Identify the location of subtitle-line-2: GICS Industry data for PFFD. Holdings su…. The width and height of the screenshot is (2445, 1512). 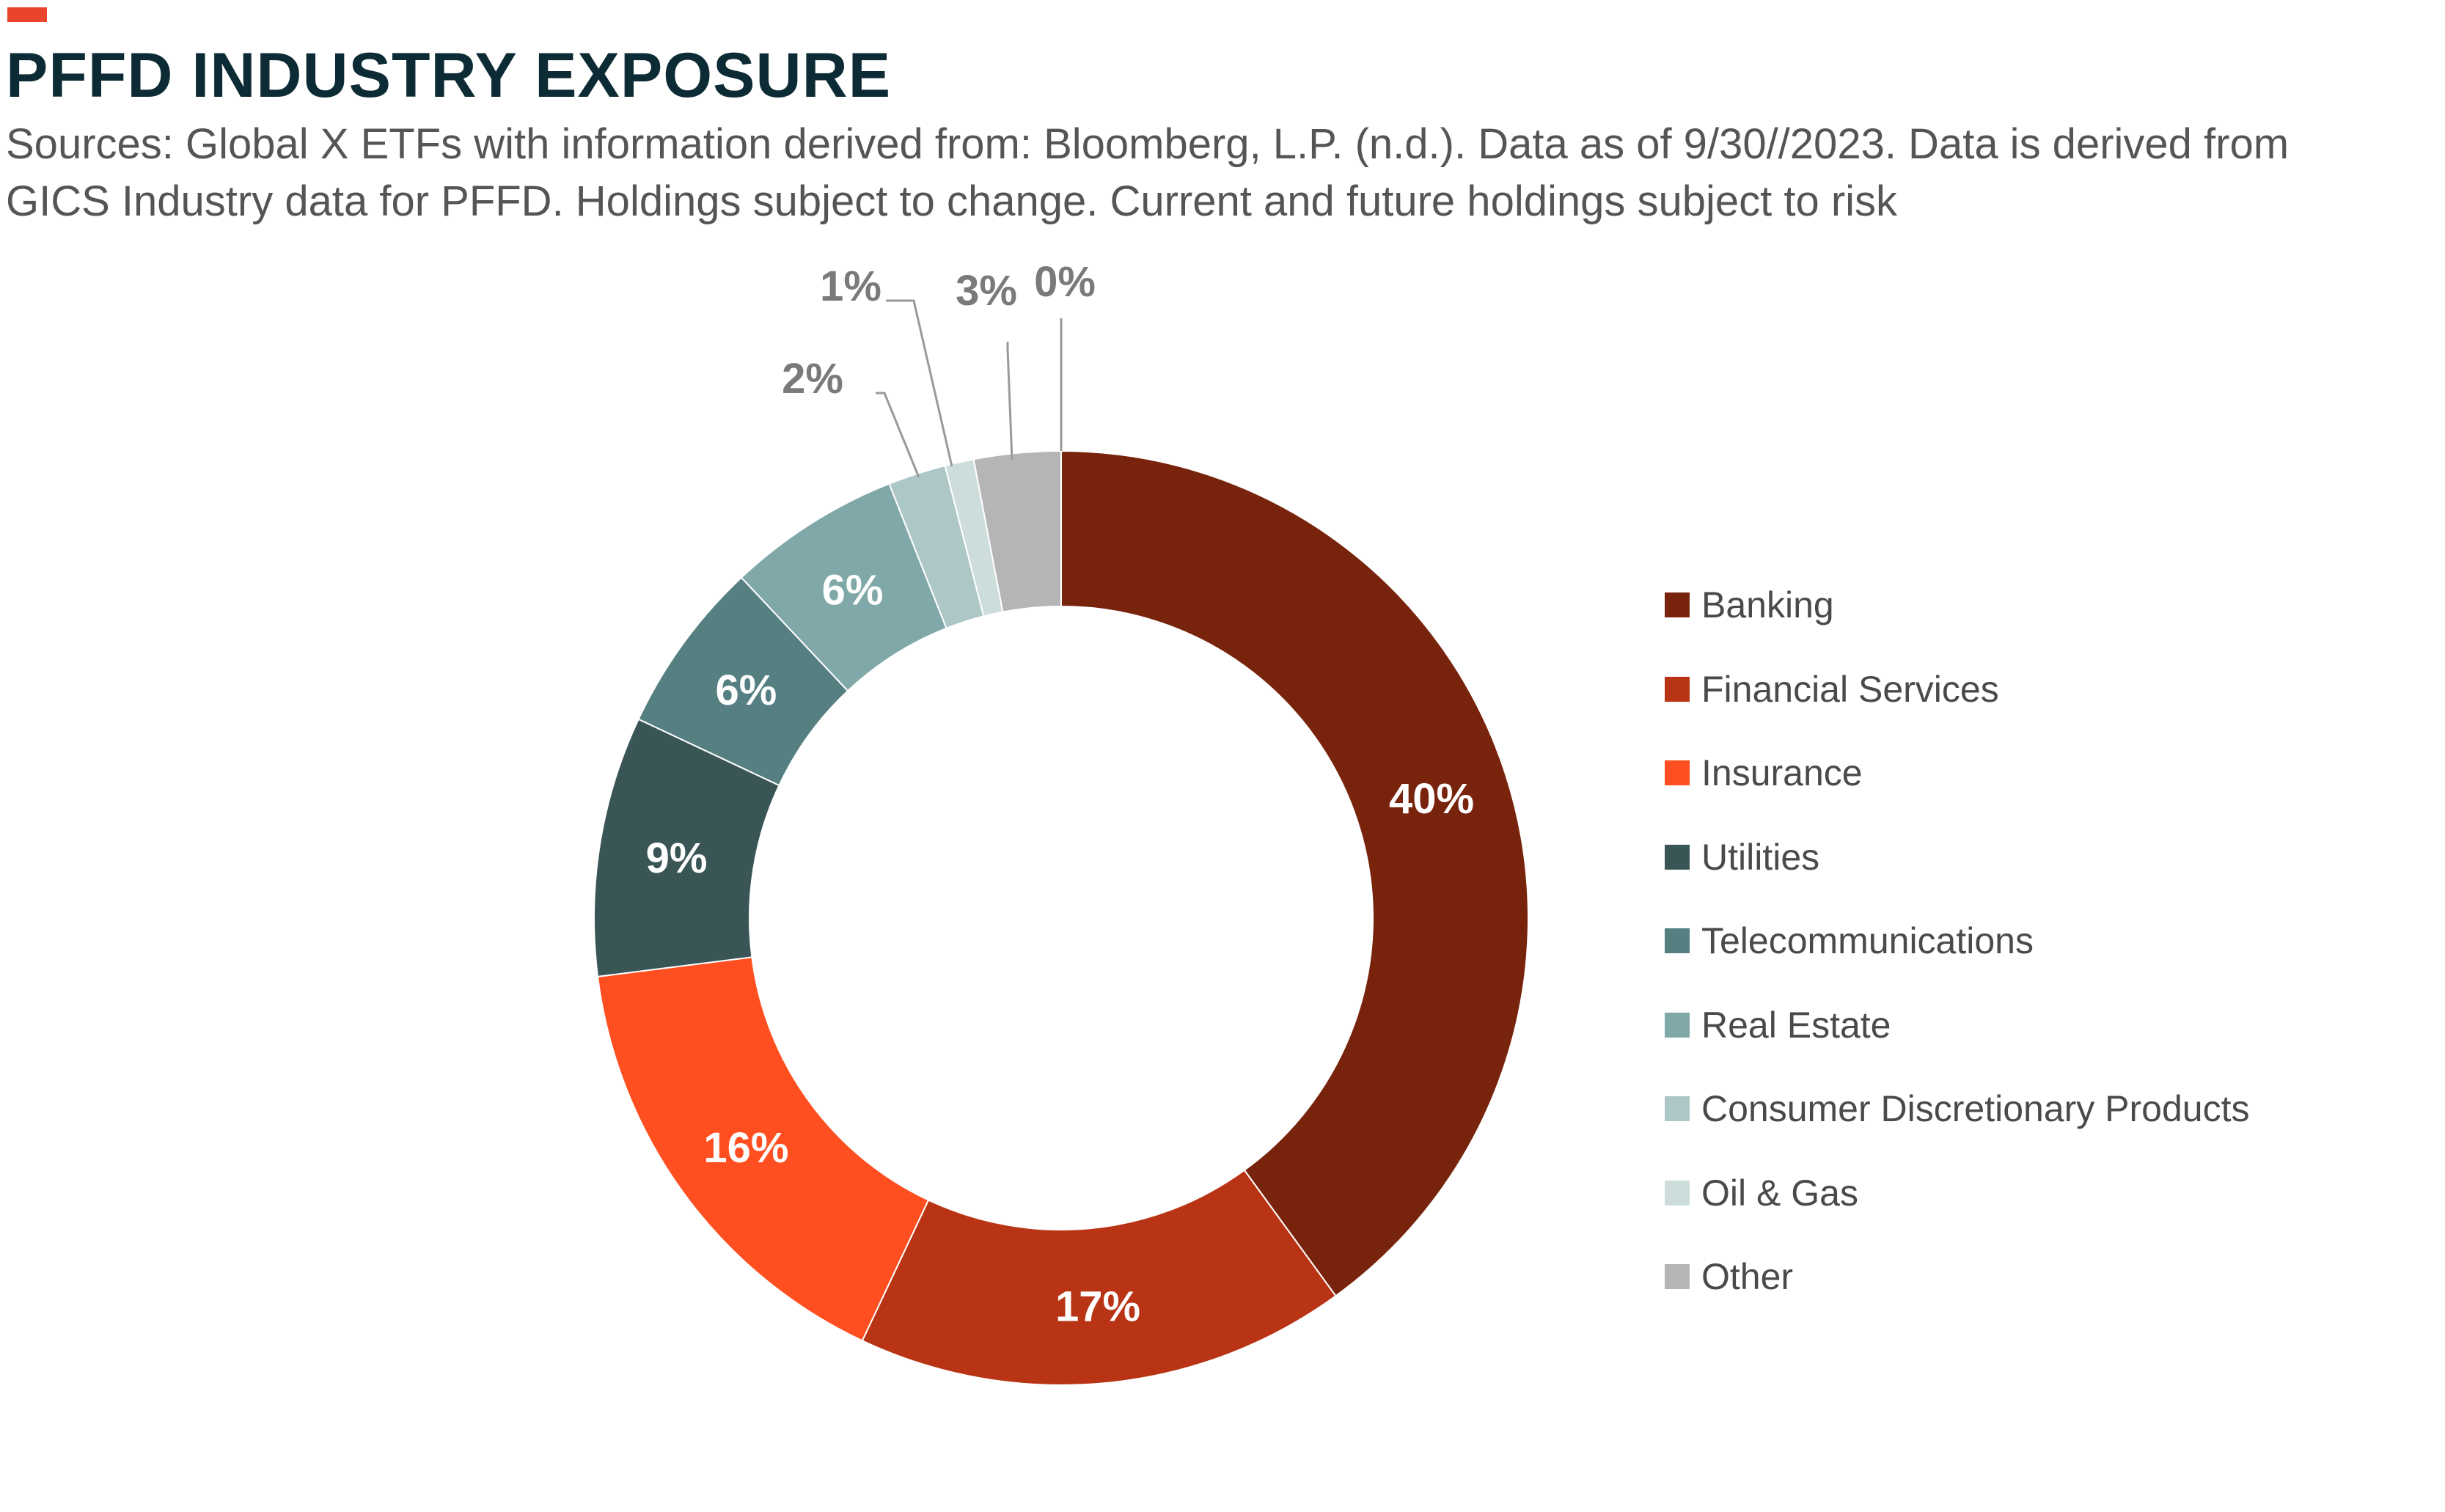
(952, 201).